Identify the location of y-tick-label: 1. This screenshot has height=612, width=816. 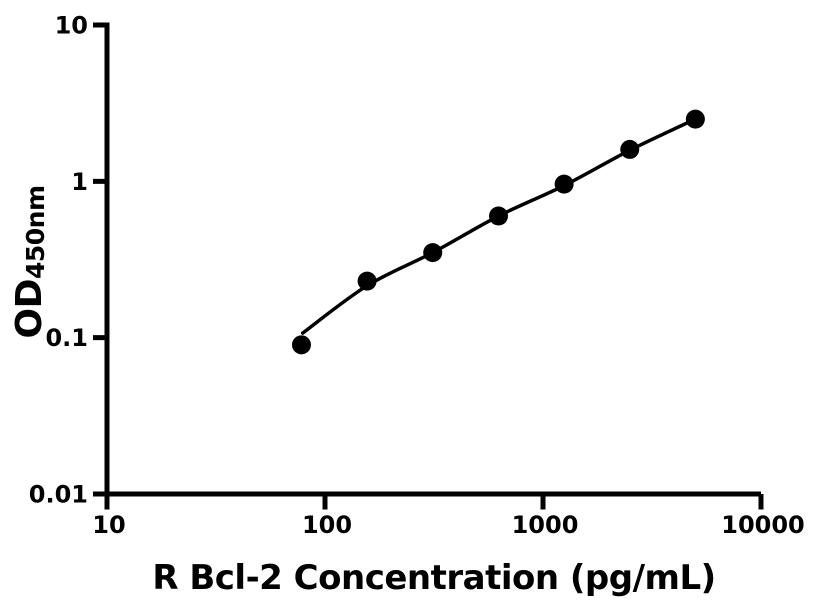
(79, 182).